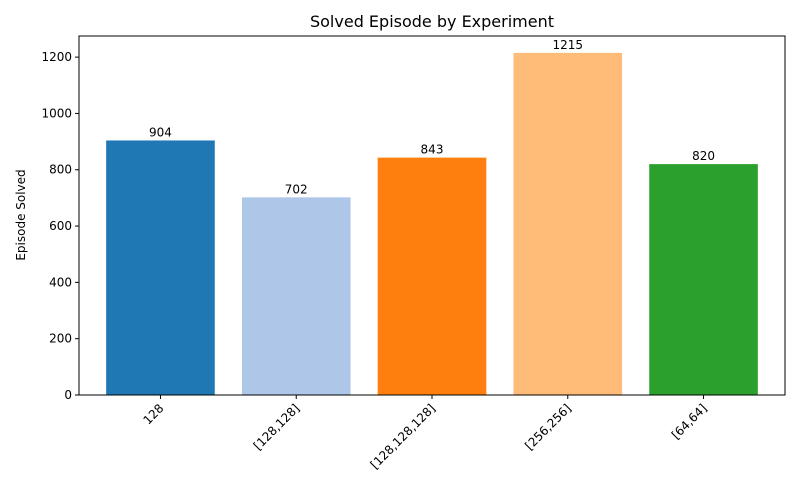 This screenshot has width=800, height=500. I want to click on x-tick-label-3: [256,256], so click(548, 427).